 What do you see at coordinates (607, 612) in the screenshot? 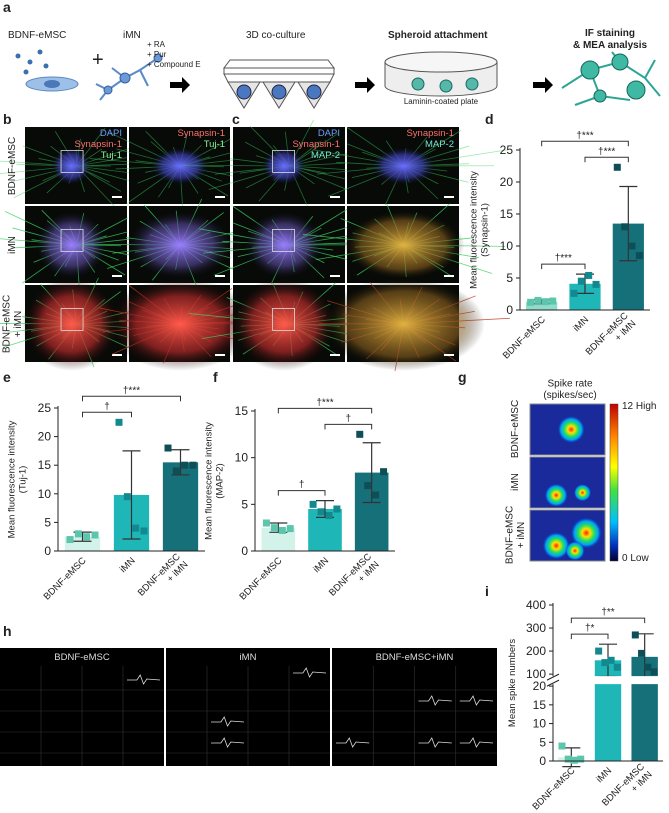
I see `significance-label: †**` at bounding box center [607, 612].